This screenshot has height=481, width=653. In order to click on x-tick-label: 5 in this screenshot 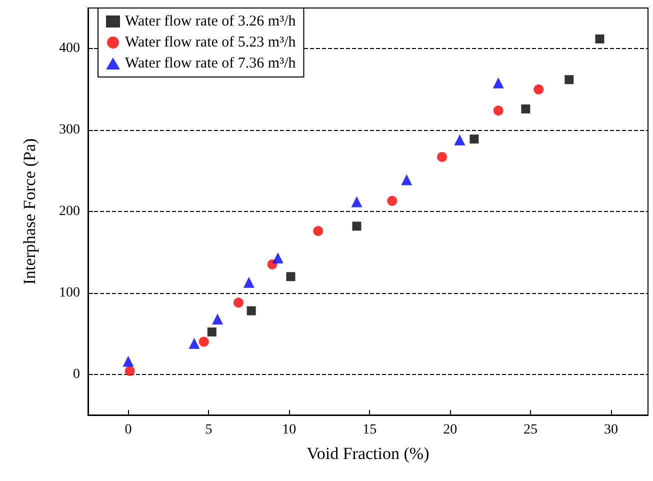, I will do `click(208, 430)`.